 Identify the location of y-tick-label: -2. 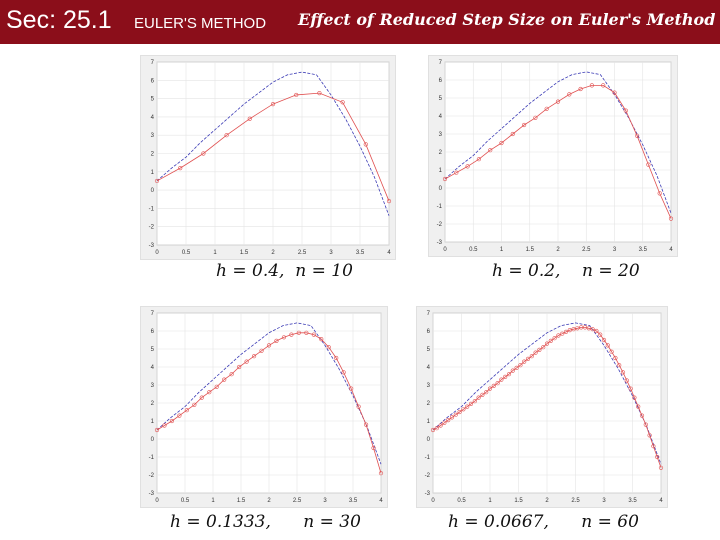
(152, 476).